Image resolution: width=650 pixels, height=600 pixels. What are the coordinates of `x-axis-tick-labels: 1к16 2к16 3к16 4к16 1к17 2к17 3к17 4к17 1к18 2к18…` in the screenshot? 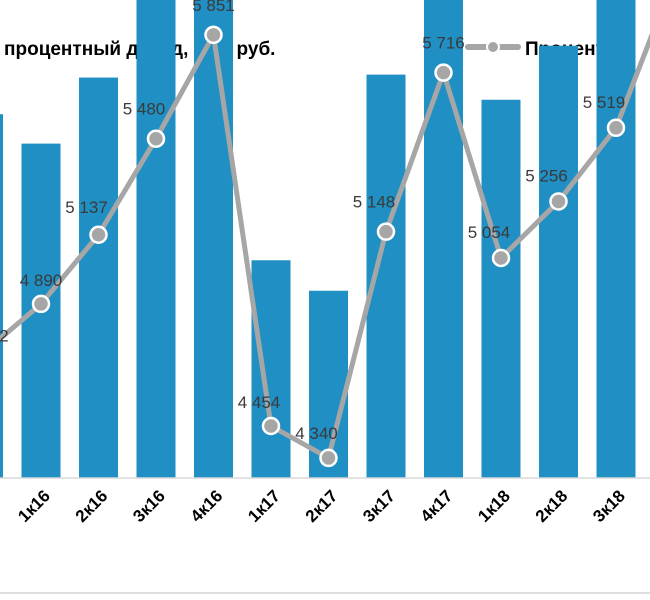 It's located at (321, 506).